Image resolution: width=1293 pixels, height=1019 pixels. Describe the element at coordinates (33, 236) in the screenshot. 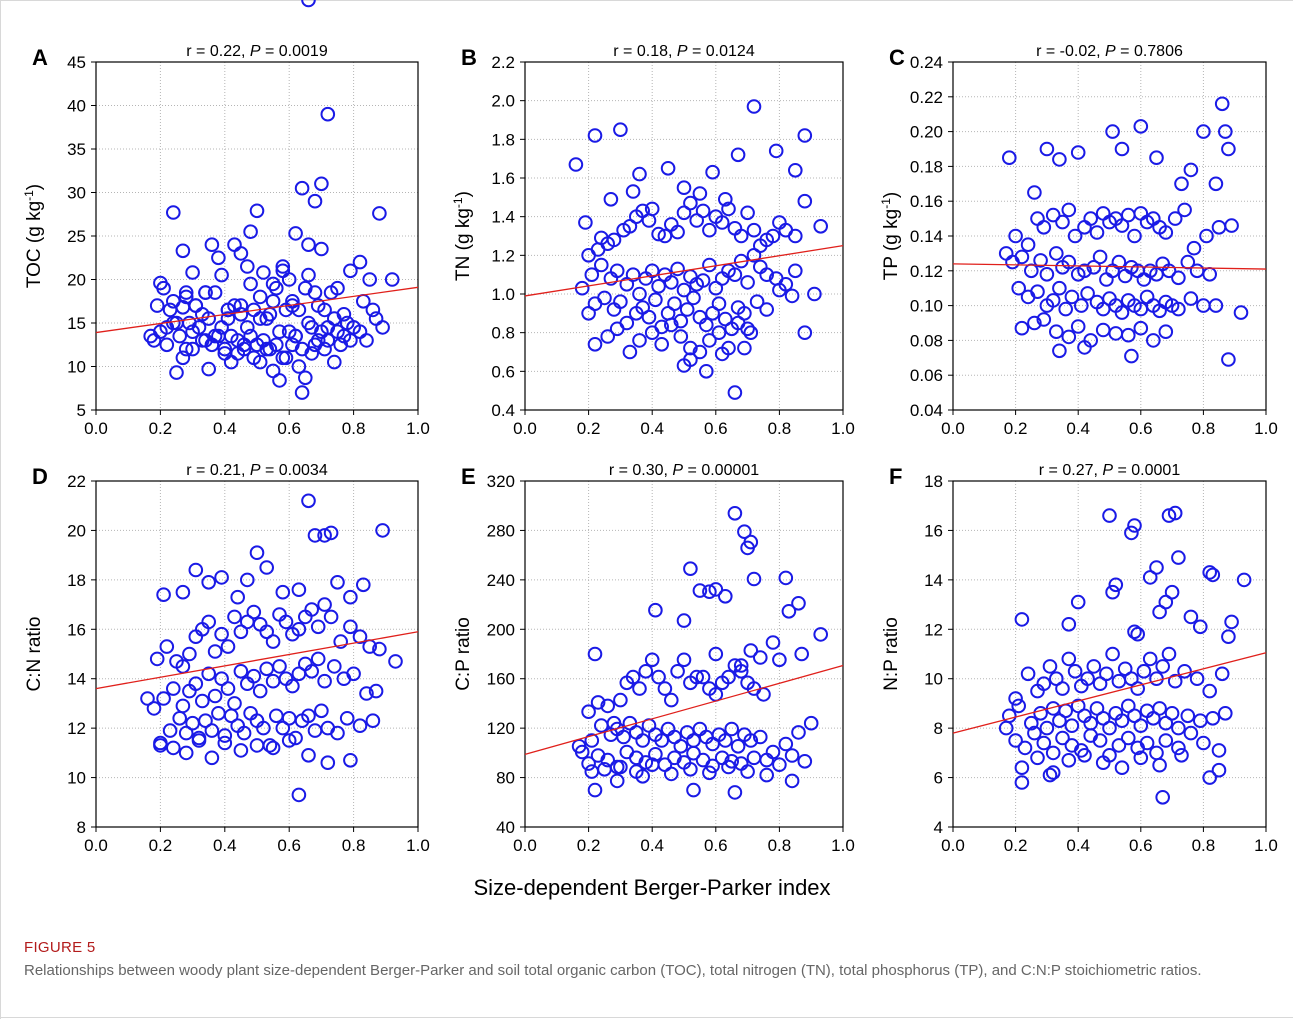

I see `y-axis-label: TOC (g kg-1)` at that location.